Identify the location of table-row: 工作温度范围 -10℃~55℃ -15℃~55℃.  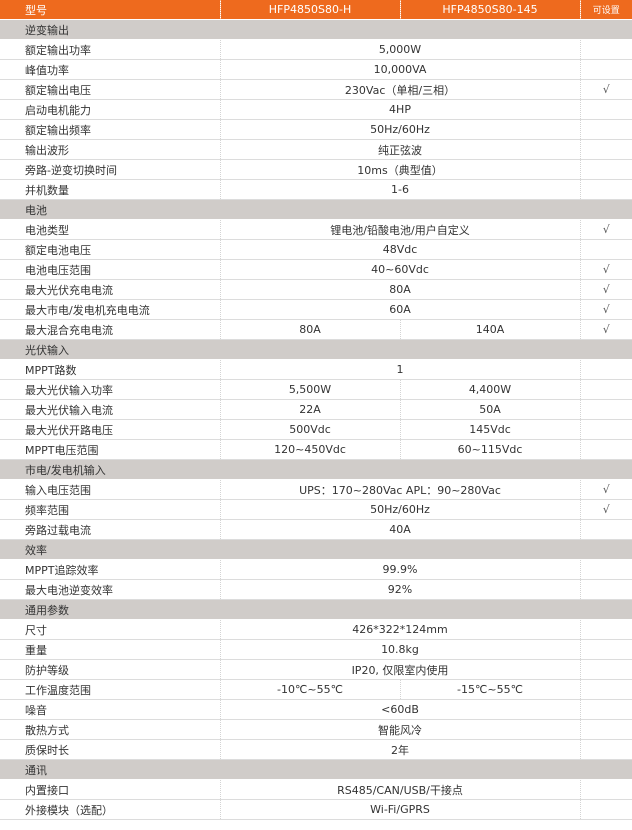
(316, 689).